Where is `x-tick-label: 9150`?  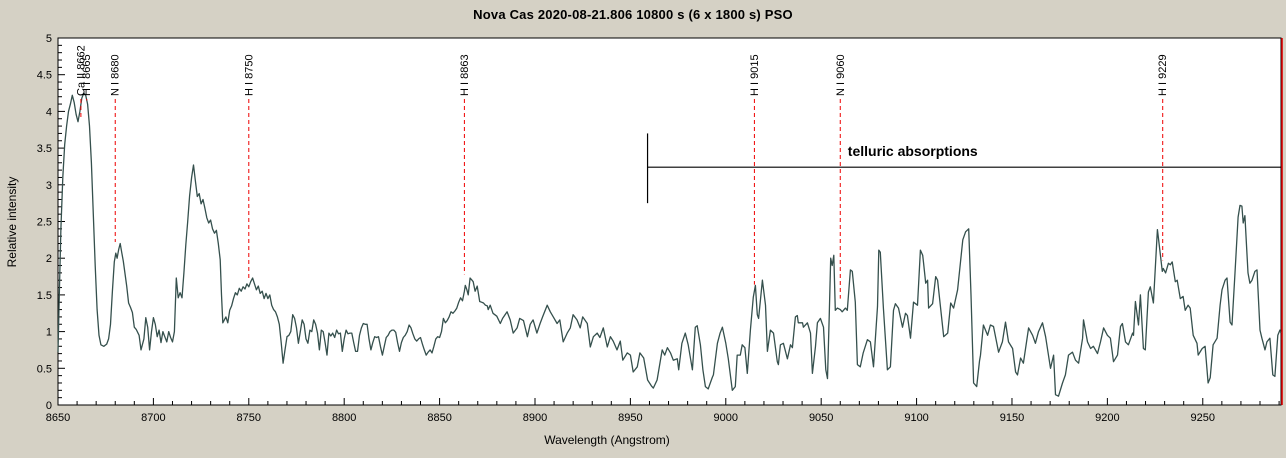
x-tick-label: 9150 is located at coordinates (1012, 418).